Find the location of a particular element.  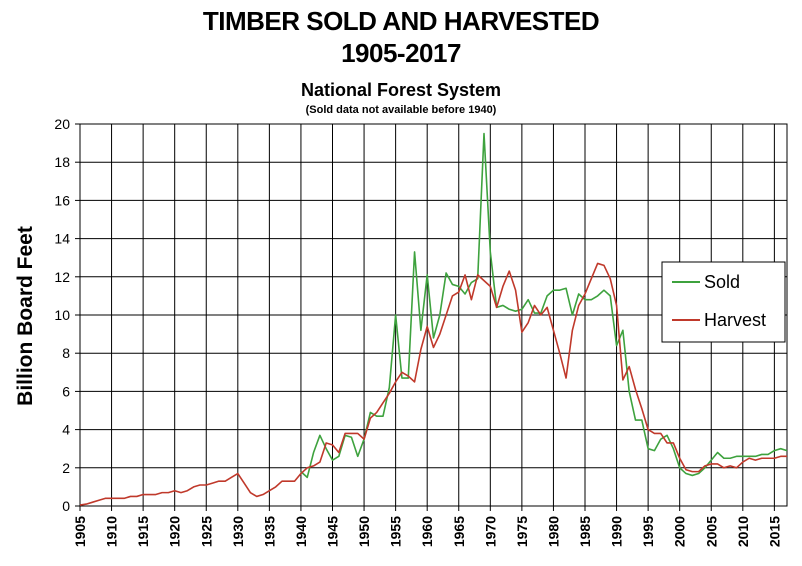

chart-note: (Sold data not available before 1940) is located at coordinates (401, 110).